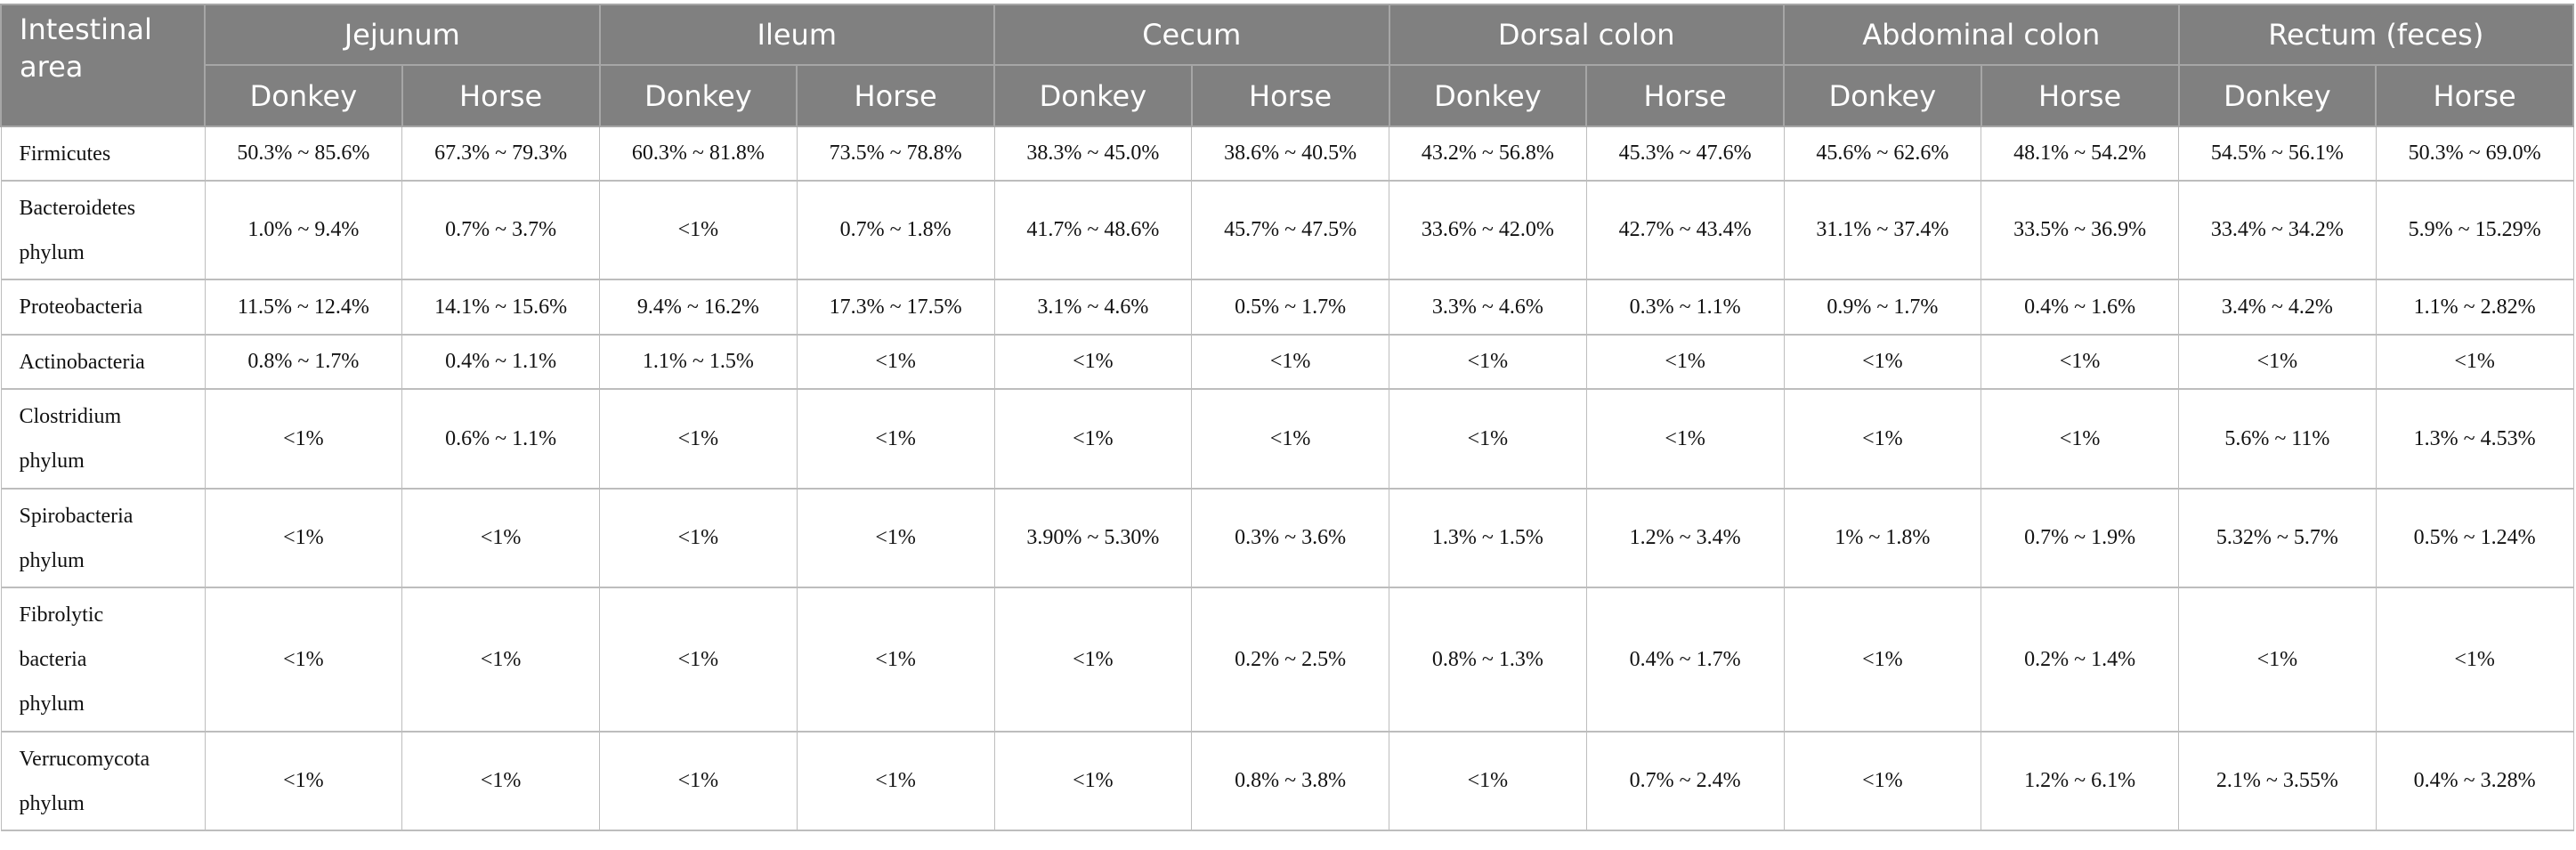 This screenshot has height=850, width=2576. What do you see at coordinates (2278, 538) in the screenshot?
I see `table-cell: 5.32% ~ 5.7%` at bounding box center [2278, 538].